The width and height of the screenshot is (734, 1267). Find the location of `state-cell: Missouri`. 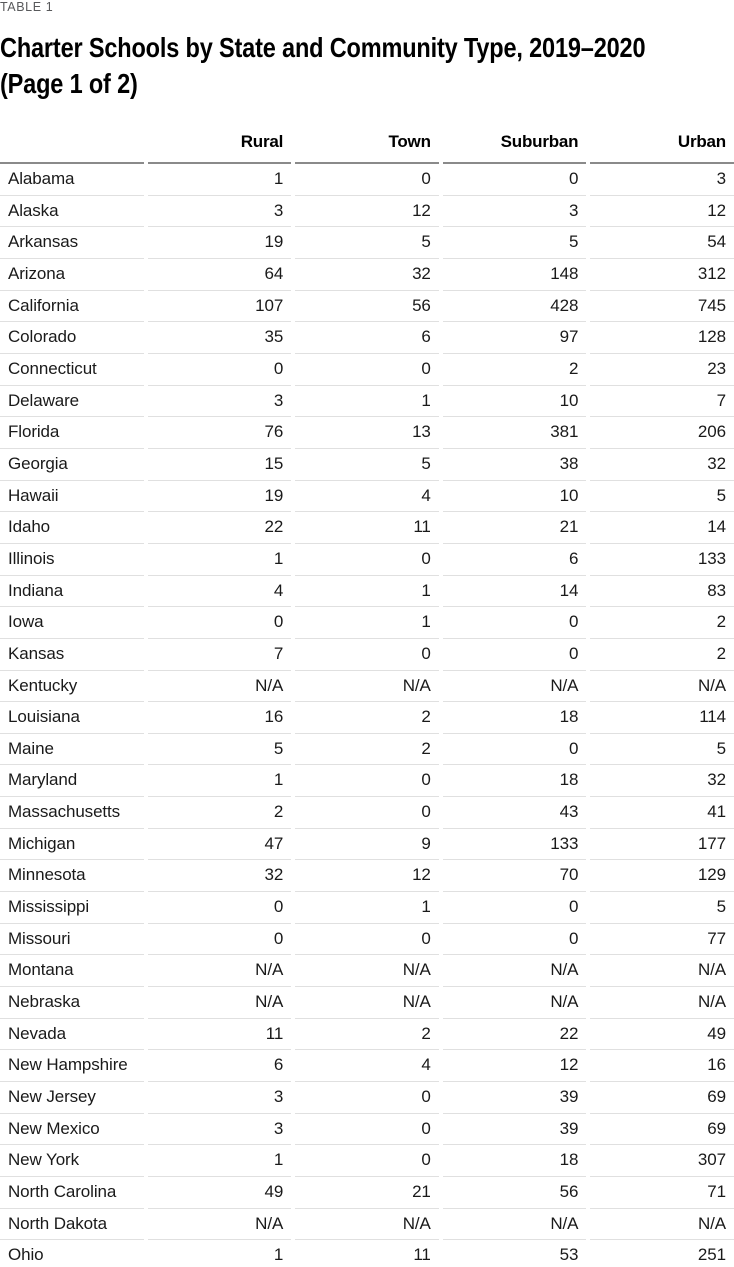

state-cell: Missouri is located at coordinates (72, 940).